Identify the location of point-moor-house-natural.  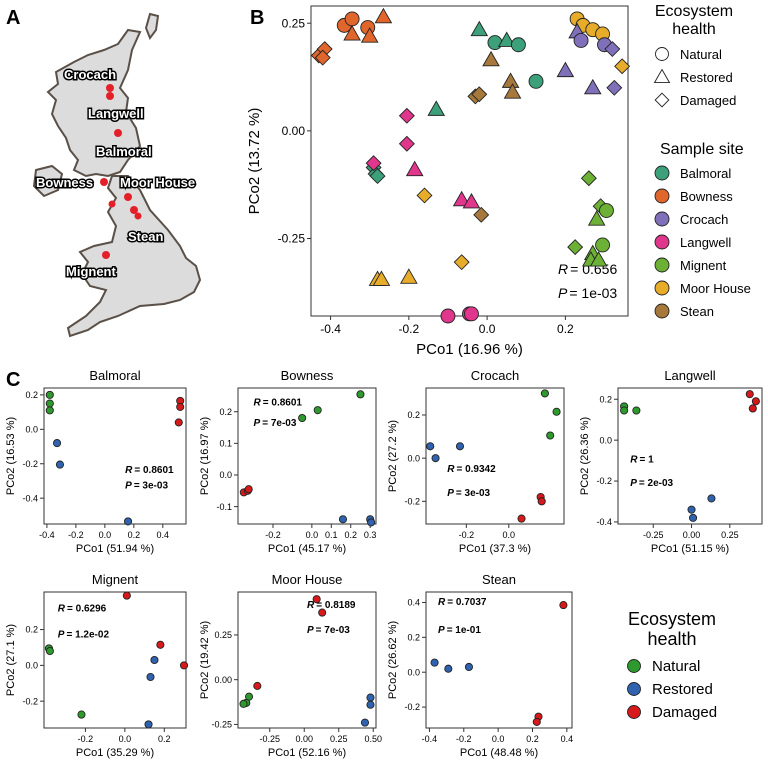
(243, 703).